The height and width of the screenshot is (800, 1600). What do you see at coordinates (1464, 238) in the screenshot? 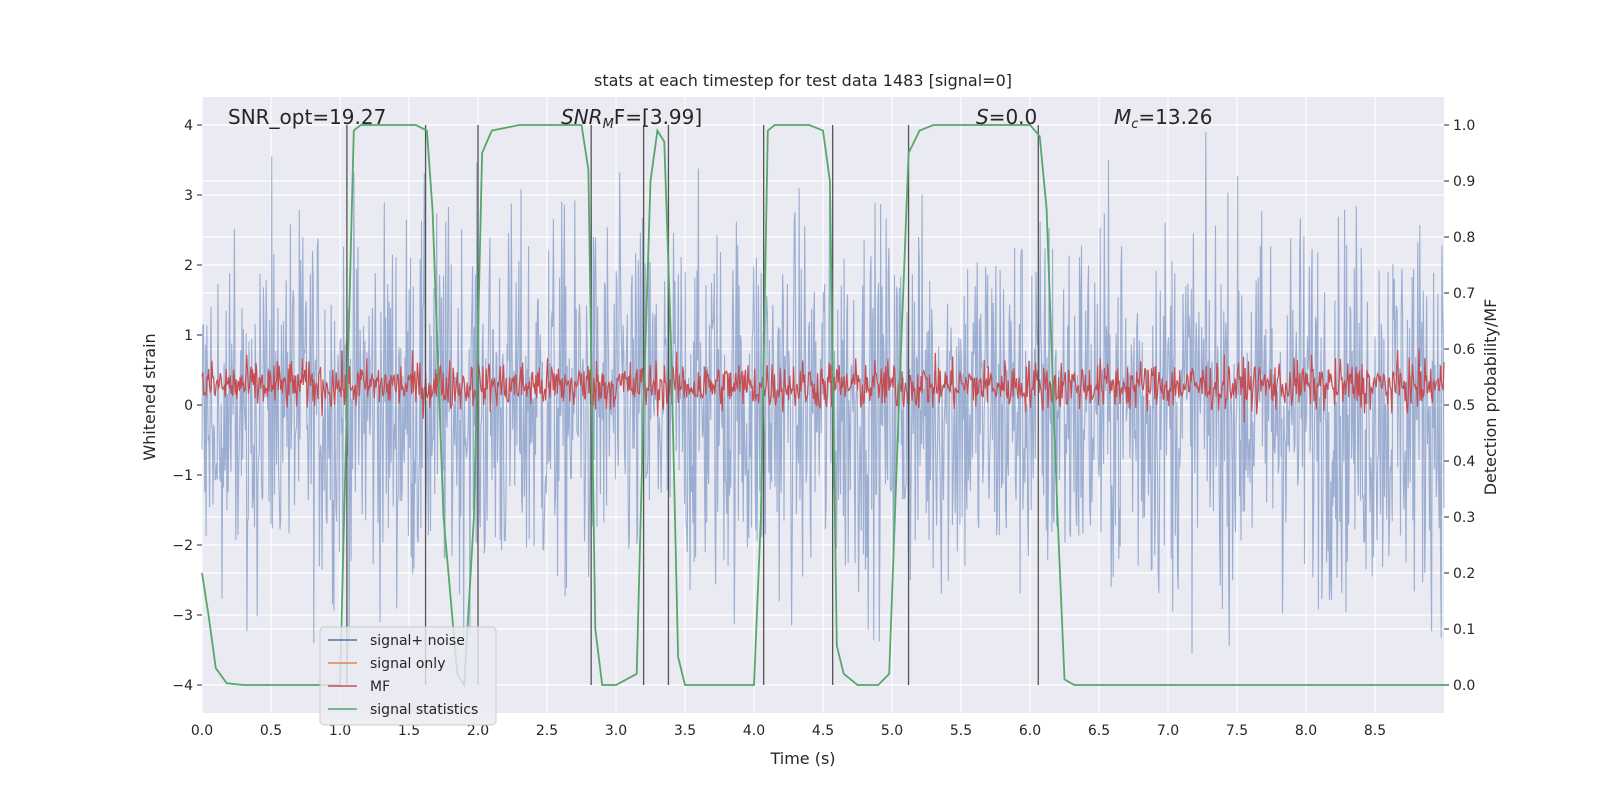
I see `y2-tick-label: 0.8` at bounding box center [1464, 238].